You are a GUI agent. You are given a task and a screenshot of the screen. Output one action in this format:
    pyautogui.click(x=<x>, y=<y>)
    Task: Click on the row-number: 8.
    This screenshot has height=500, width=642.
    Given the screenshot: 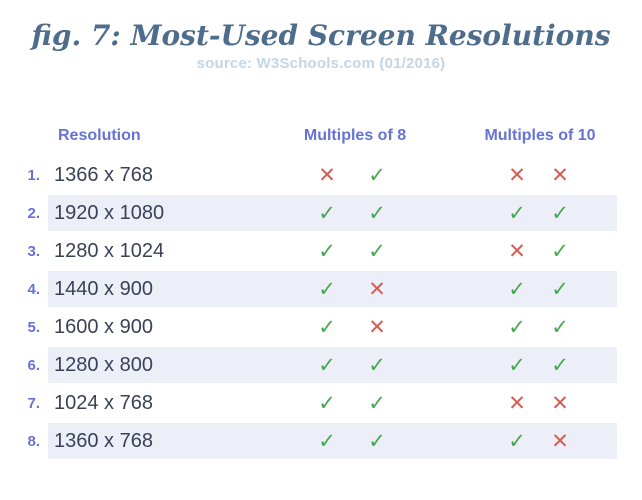 What is the action you would take?
    pyautogui.click(x=33, y=441)
    